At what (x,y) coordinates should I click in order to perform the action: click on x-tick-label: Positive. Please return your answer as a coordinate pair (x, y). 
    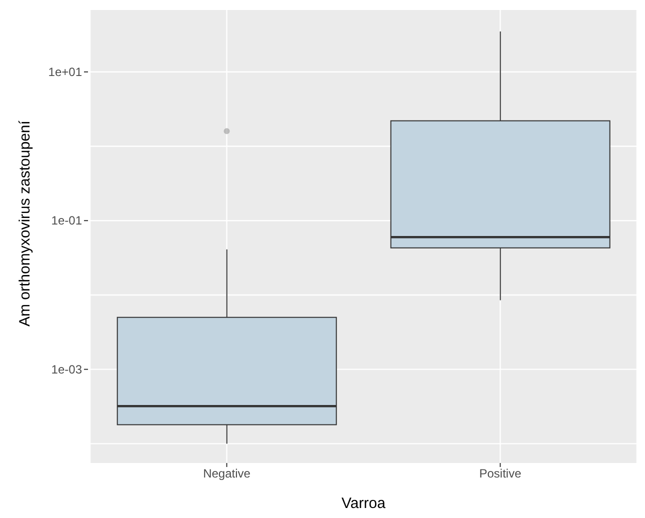
    Looking at the image, I should click on (500, 473).